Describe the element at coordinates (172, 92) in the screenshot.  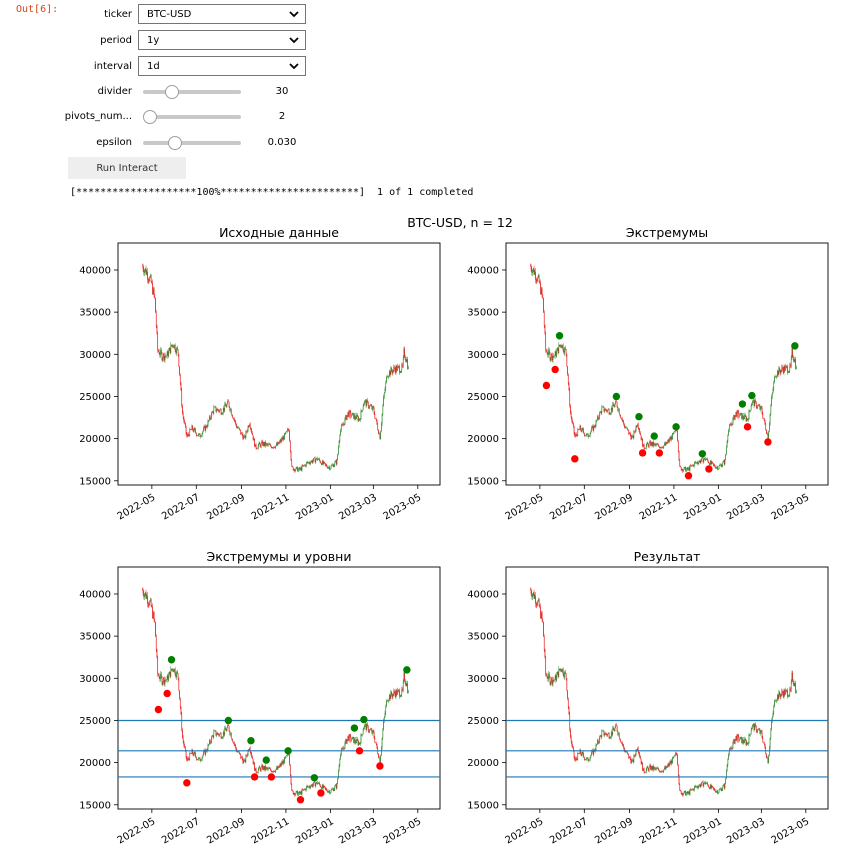
I see `divider-slider-handle` at that location.